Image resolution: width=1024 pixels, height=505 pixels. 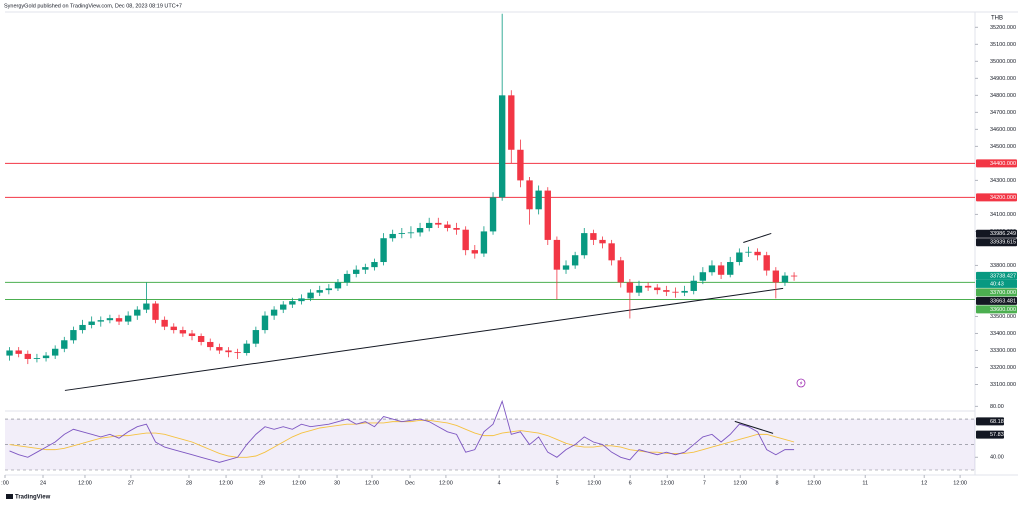 What do you see at coordinates (997, 407) in the screenshot?
I see `rsi-tick-label: 80.00` at bounding box center [997, 407].